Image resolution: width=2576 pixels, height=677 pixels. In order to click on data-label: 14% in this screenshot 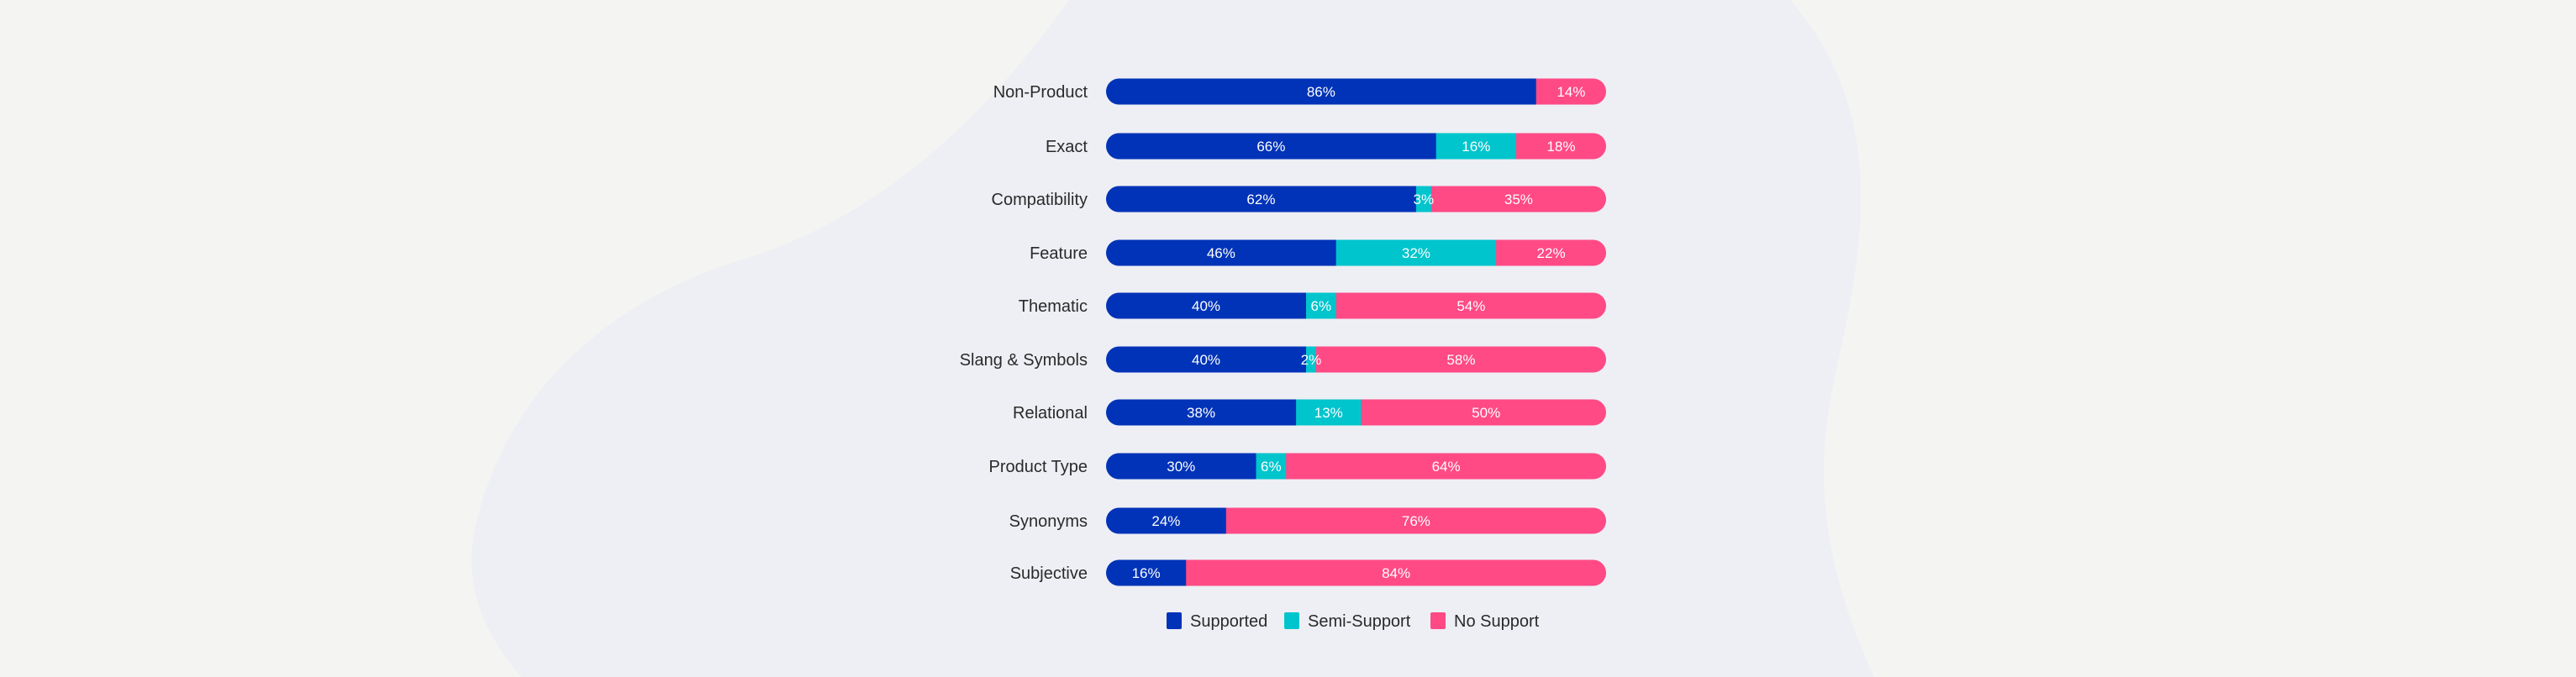, I will do `click(1571, 92)`.